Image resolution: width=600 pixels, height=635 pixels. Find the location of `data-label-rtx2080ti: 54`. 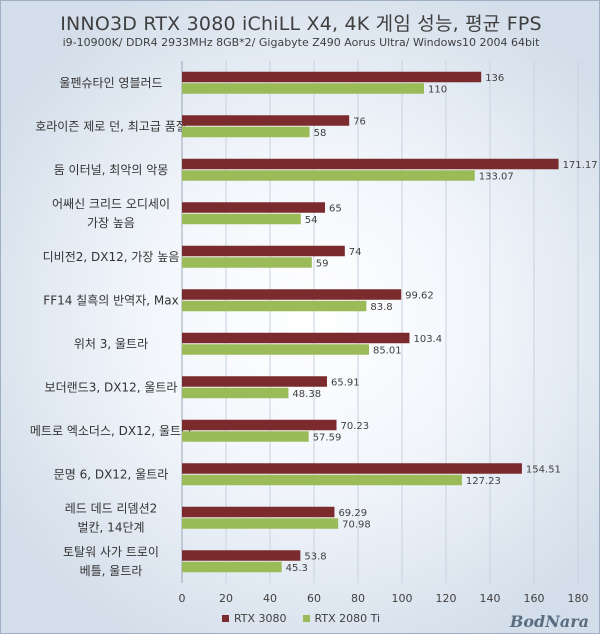

data-label-rtx2080ti: 54 is located at coordinates (311, 220).